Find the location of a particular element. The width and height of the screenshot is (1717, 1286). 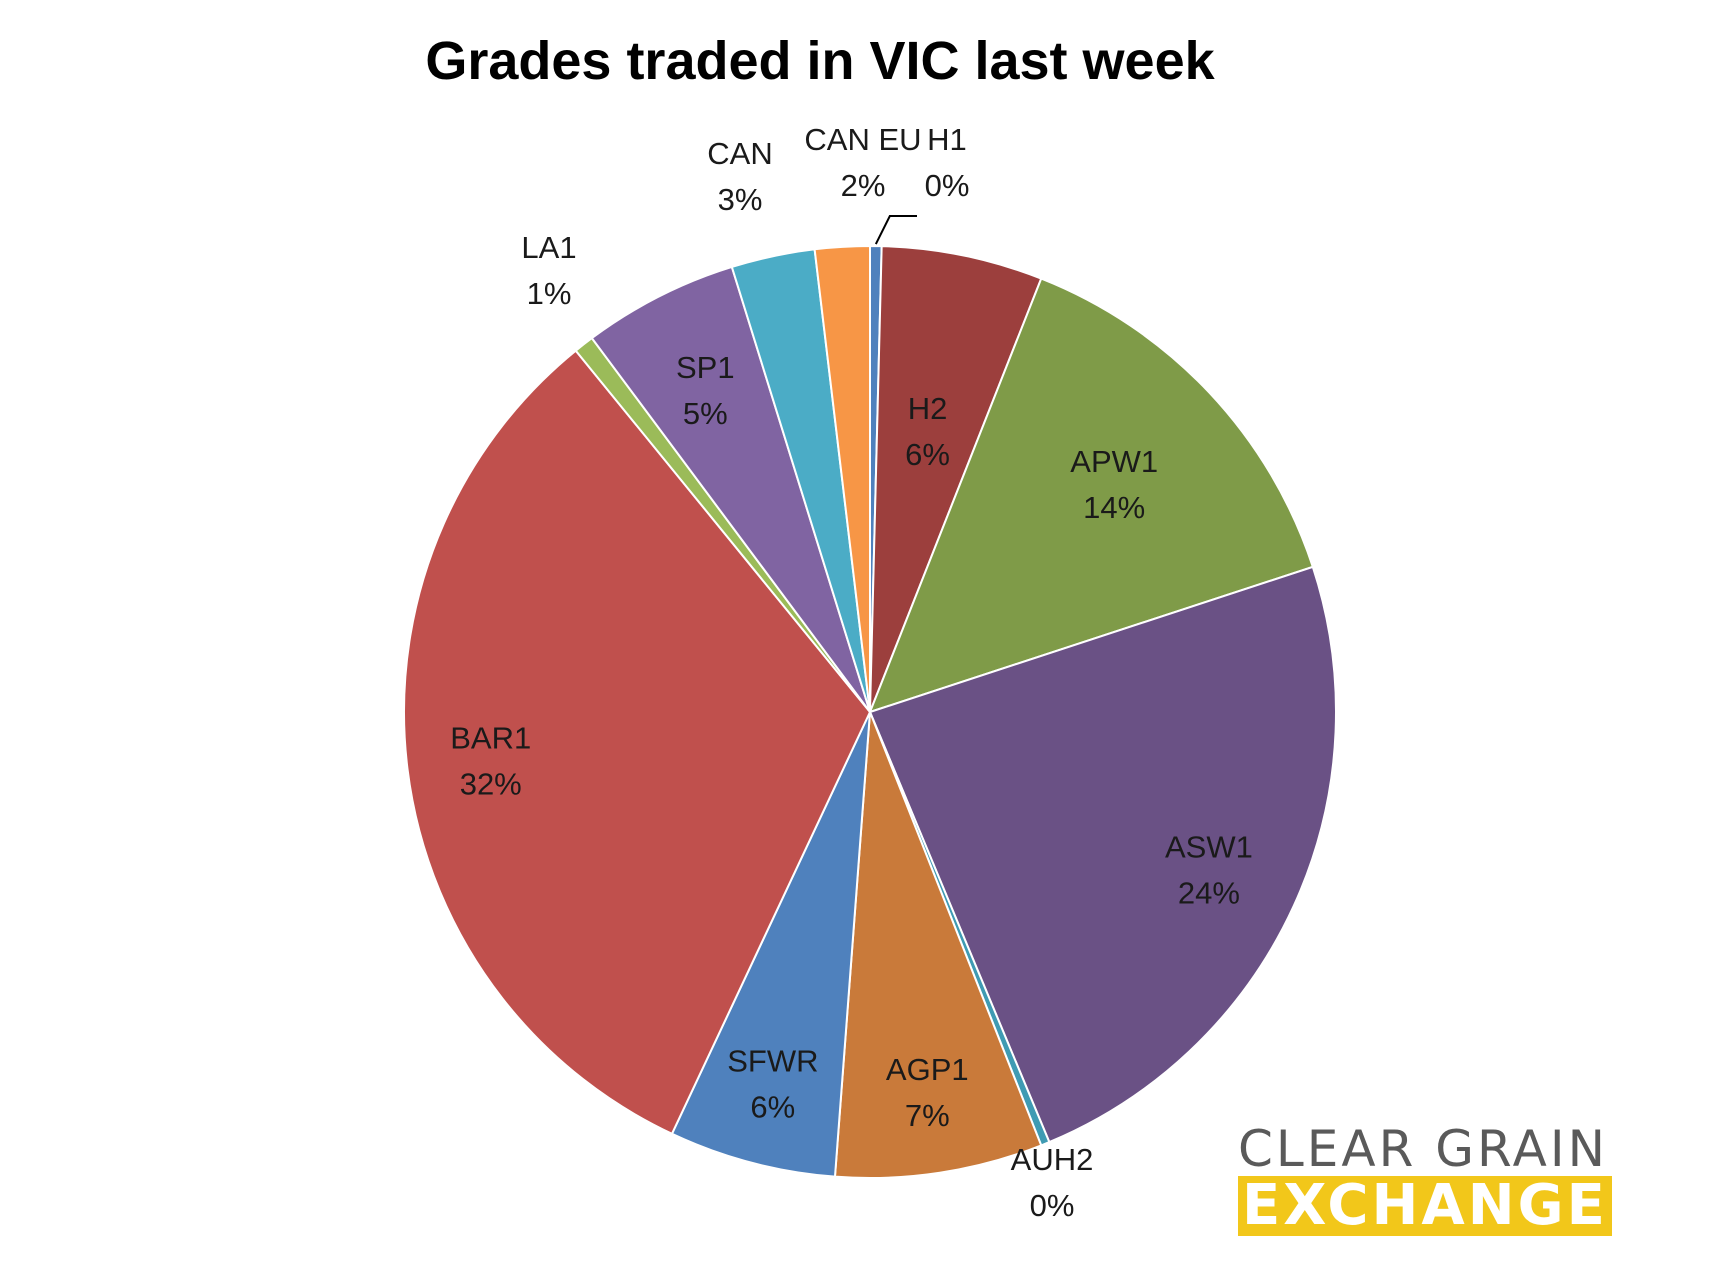

label-la1: LA1 1% is located at coordinates (548, 270).